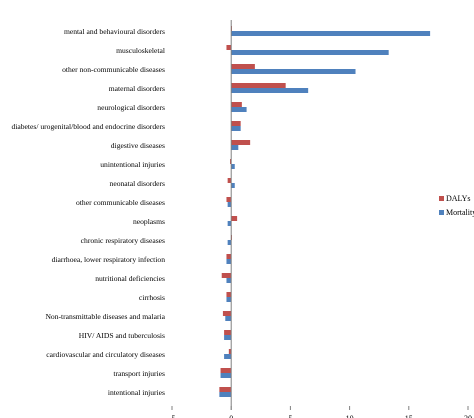 The image size is (474, 418). I want to click on category-label: Non-transmittable diseases and malaria, so click(105, 316).